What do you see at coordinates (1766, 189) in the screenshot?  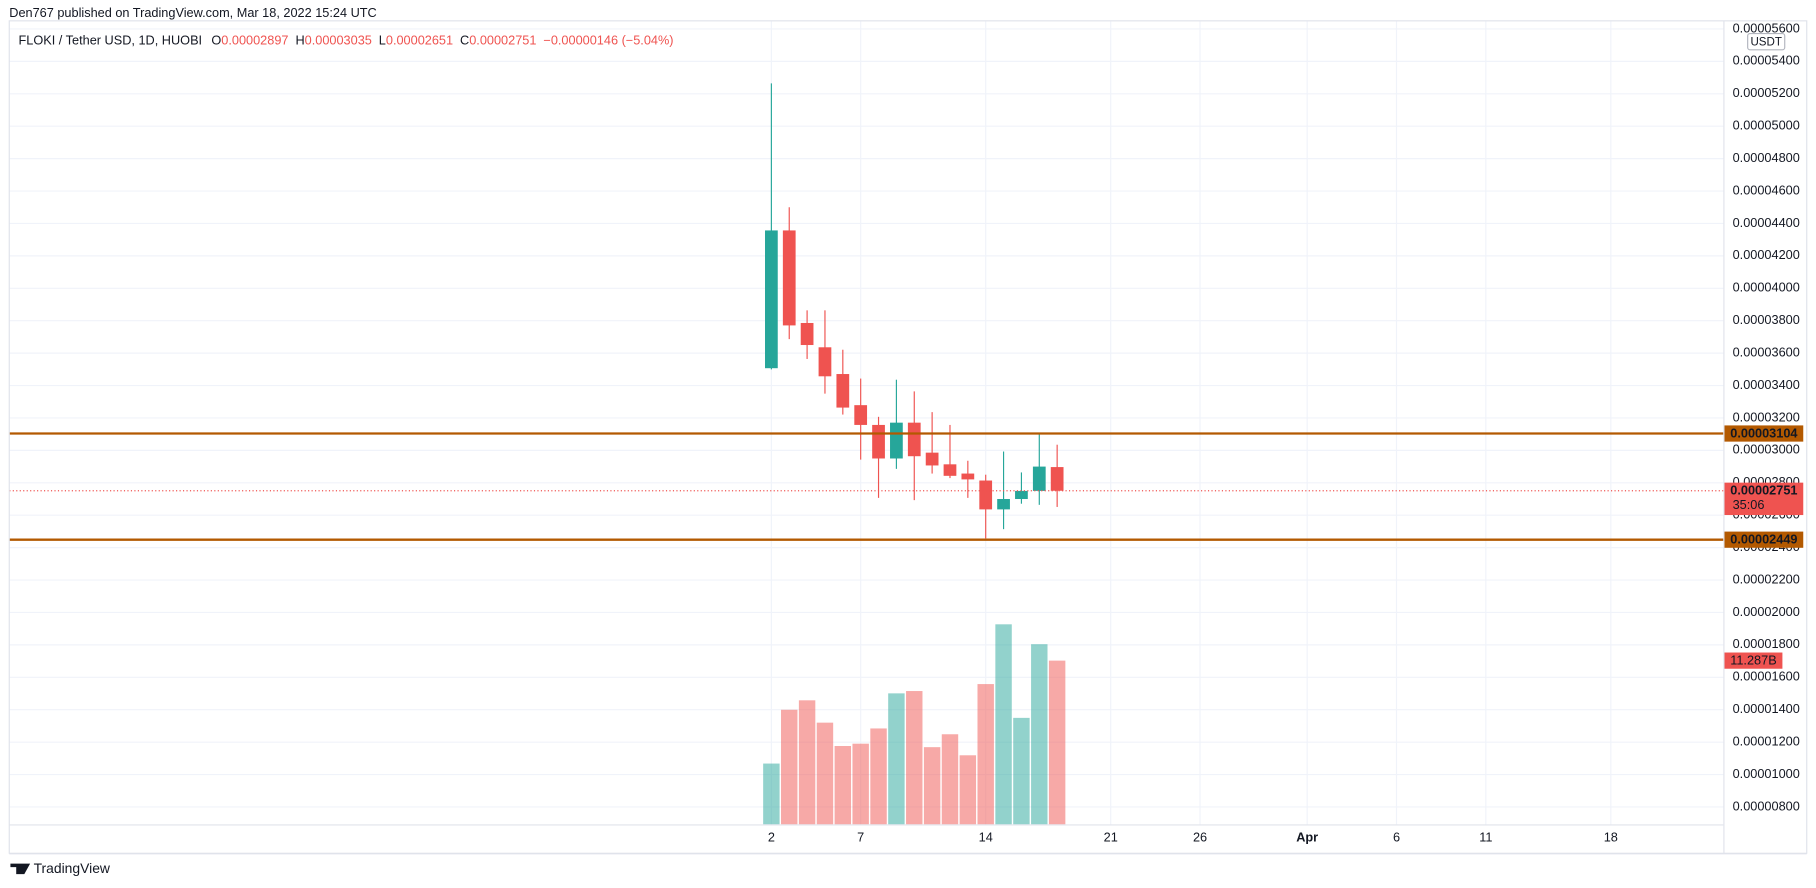 I see `y-tick-label: 0.00004600` at bounding box center [1766, 189].